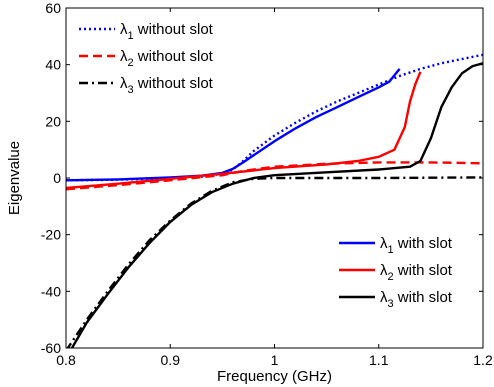  I want to click on legend-label: λ3 with slot, so click(416, 299).